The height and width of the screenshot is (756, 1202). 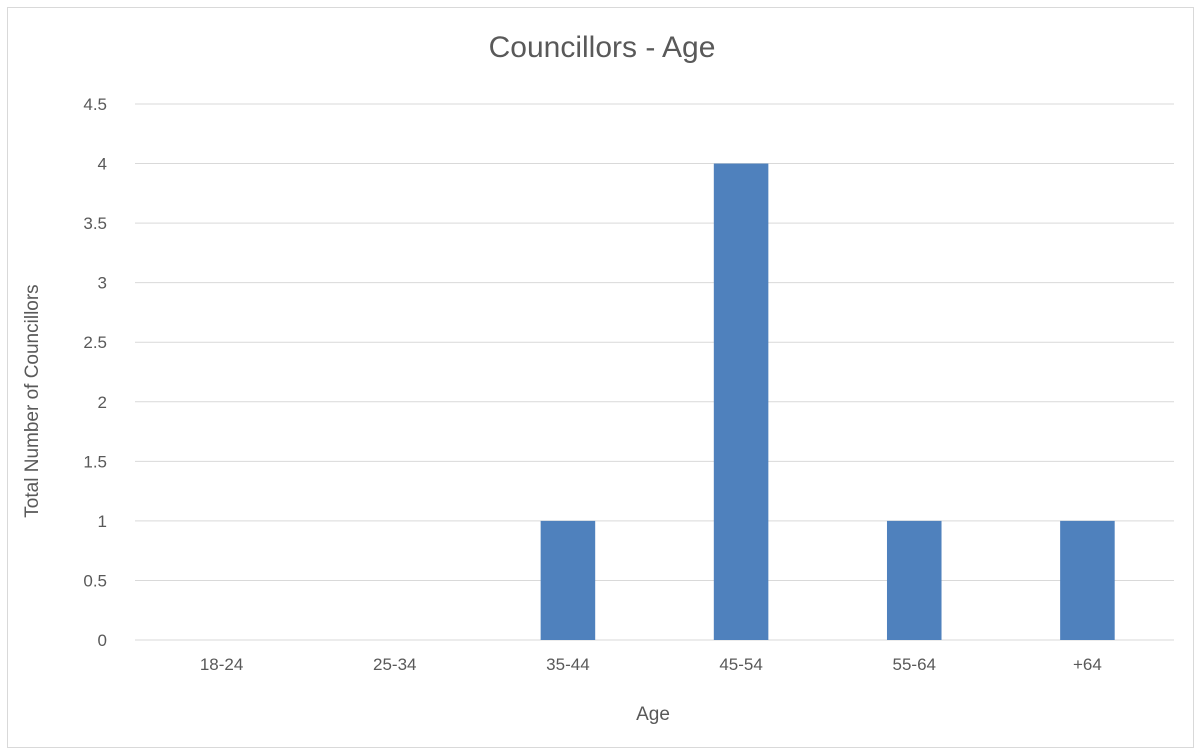 What do you see at coordinates (95, 461) in the screenshot?
I see `y-tick-label: 1.5` at bounding box center [95, 461].